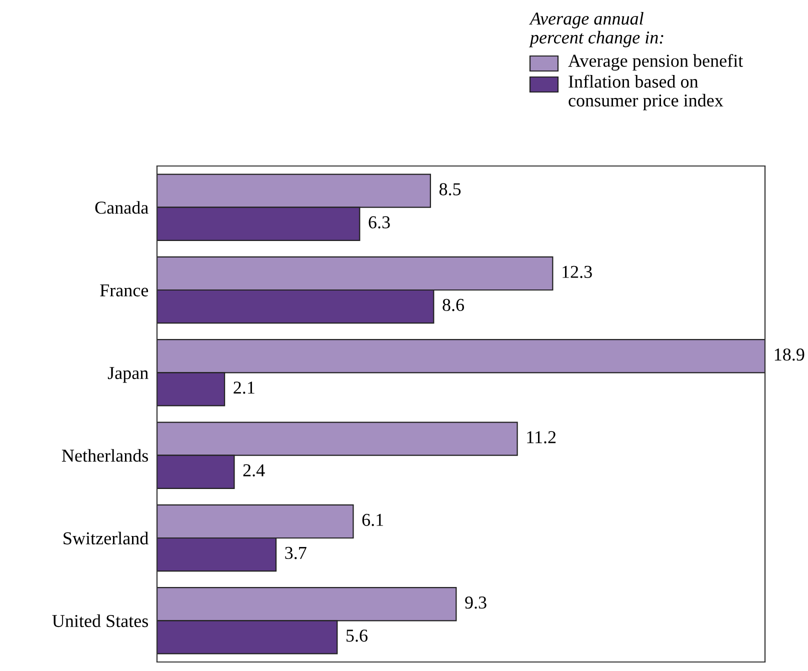 The width and height of the screenshot is (808, 671). Describe the element at coordinates (379, 222) in the screenshot. I see `data-label: 6.3` at that location.